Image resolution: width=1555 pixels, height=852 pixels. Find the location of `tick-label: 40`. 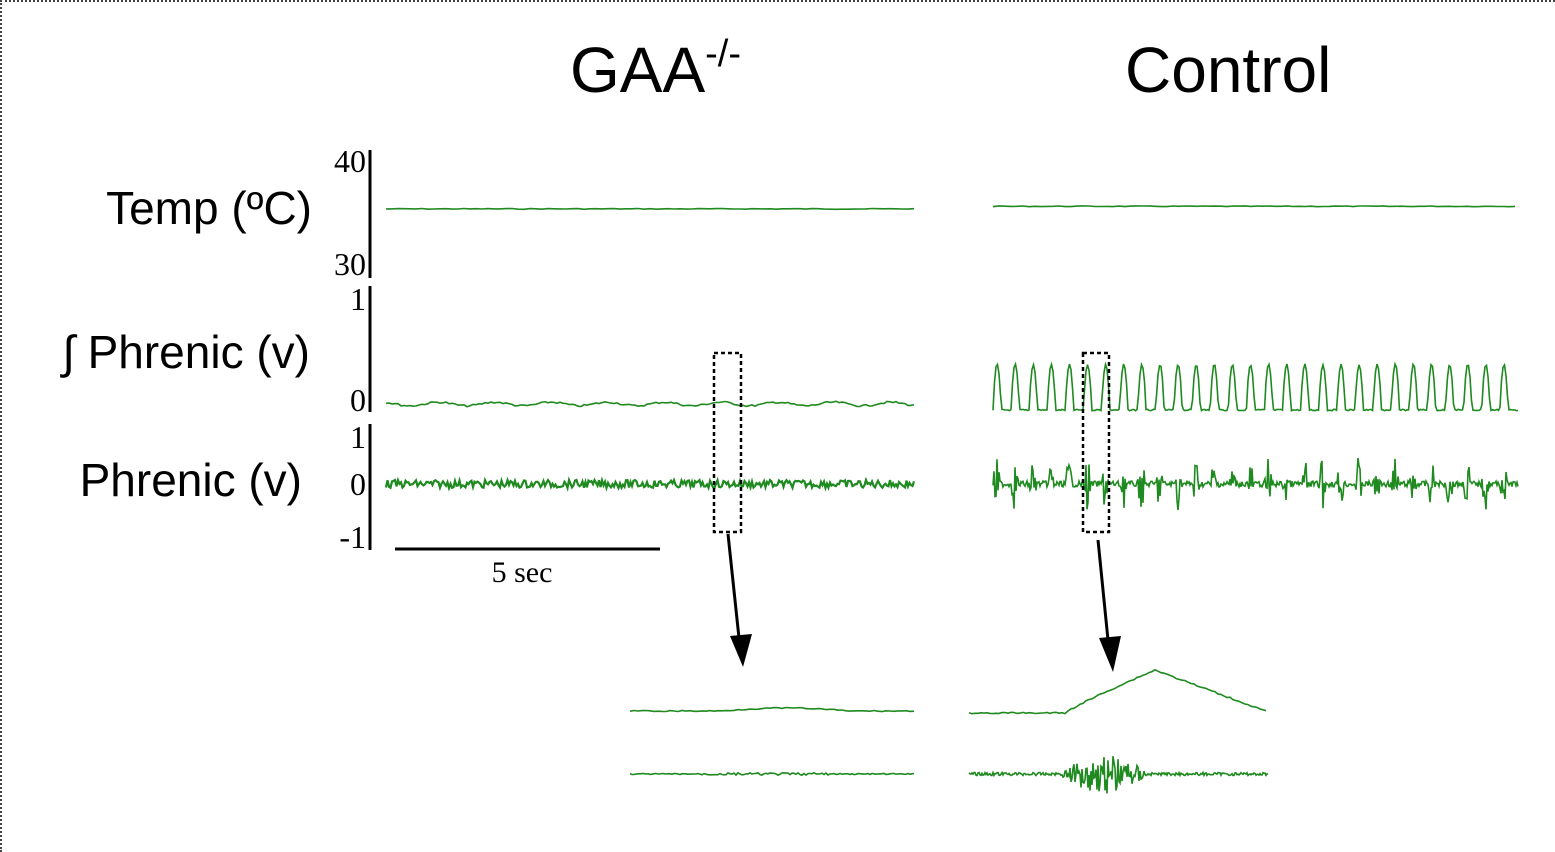

tick-label: 40 is located at coordinates (350, 161).